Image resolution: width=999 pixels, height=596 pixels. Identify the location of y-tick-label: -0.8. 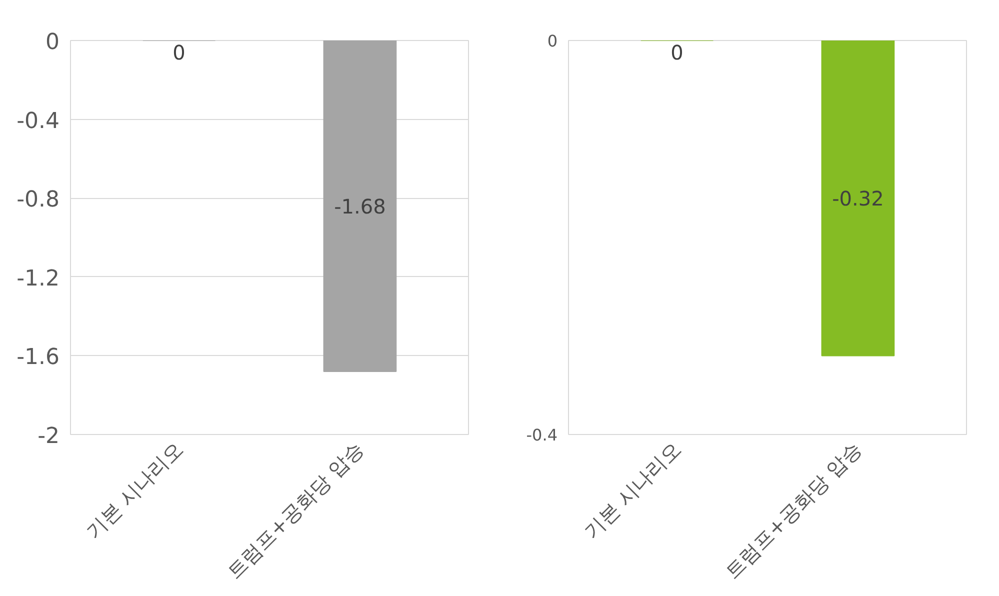
(38, 200).